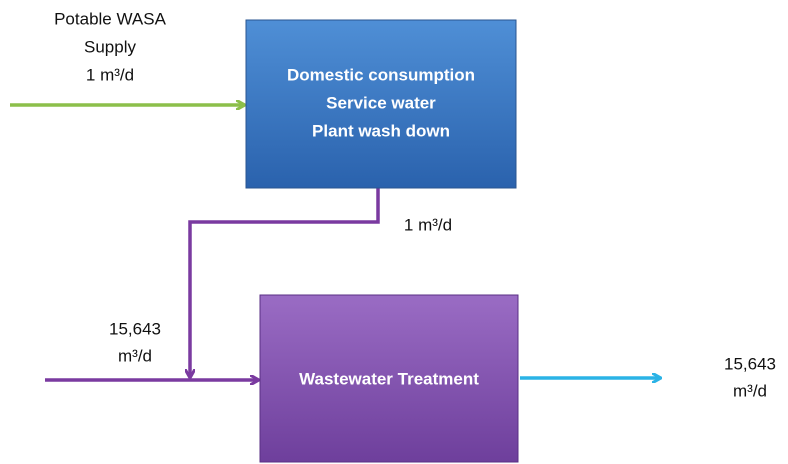  I want to click on treatment-box: Wastewater Treatment, so click(389, 378).